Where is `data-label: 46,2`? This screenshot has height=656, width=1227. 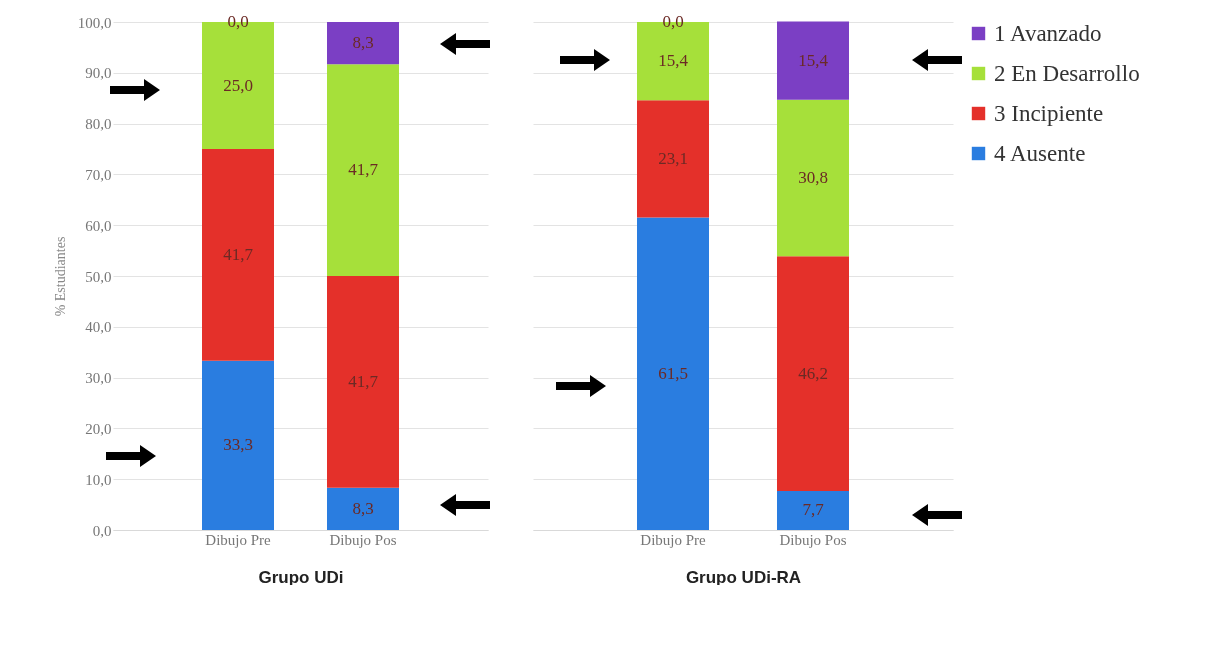
data-label: 46,2 is located at coordinates (813, 373).